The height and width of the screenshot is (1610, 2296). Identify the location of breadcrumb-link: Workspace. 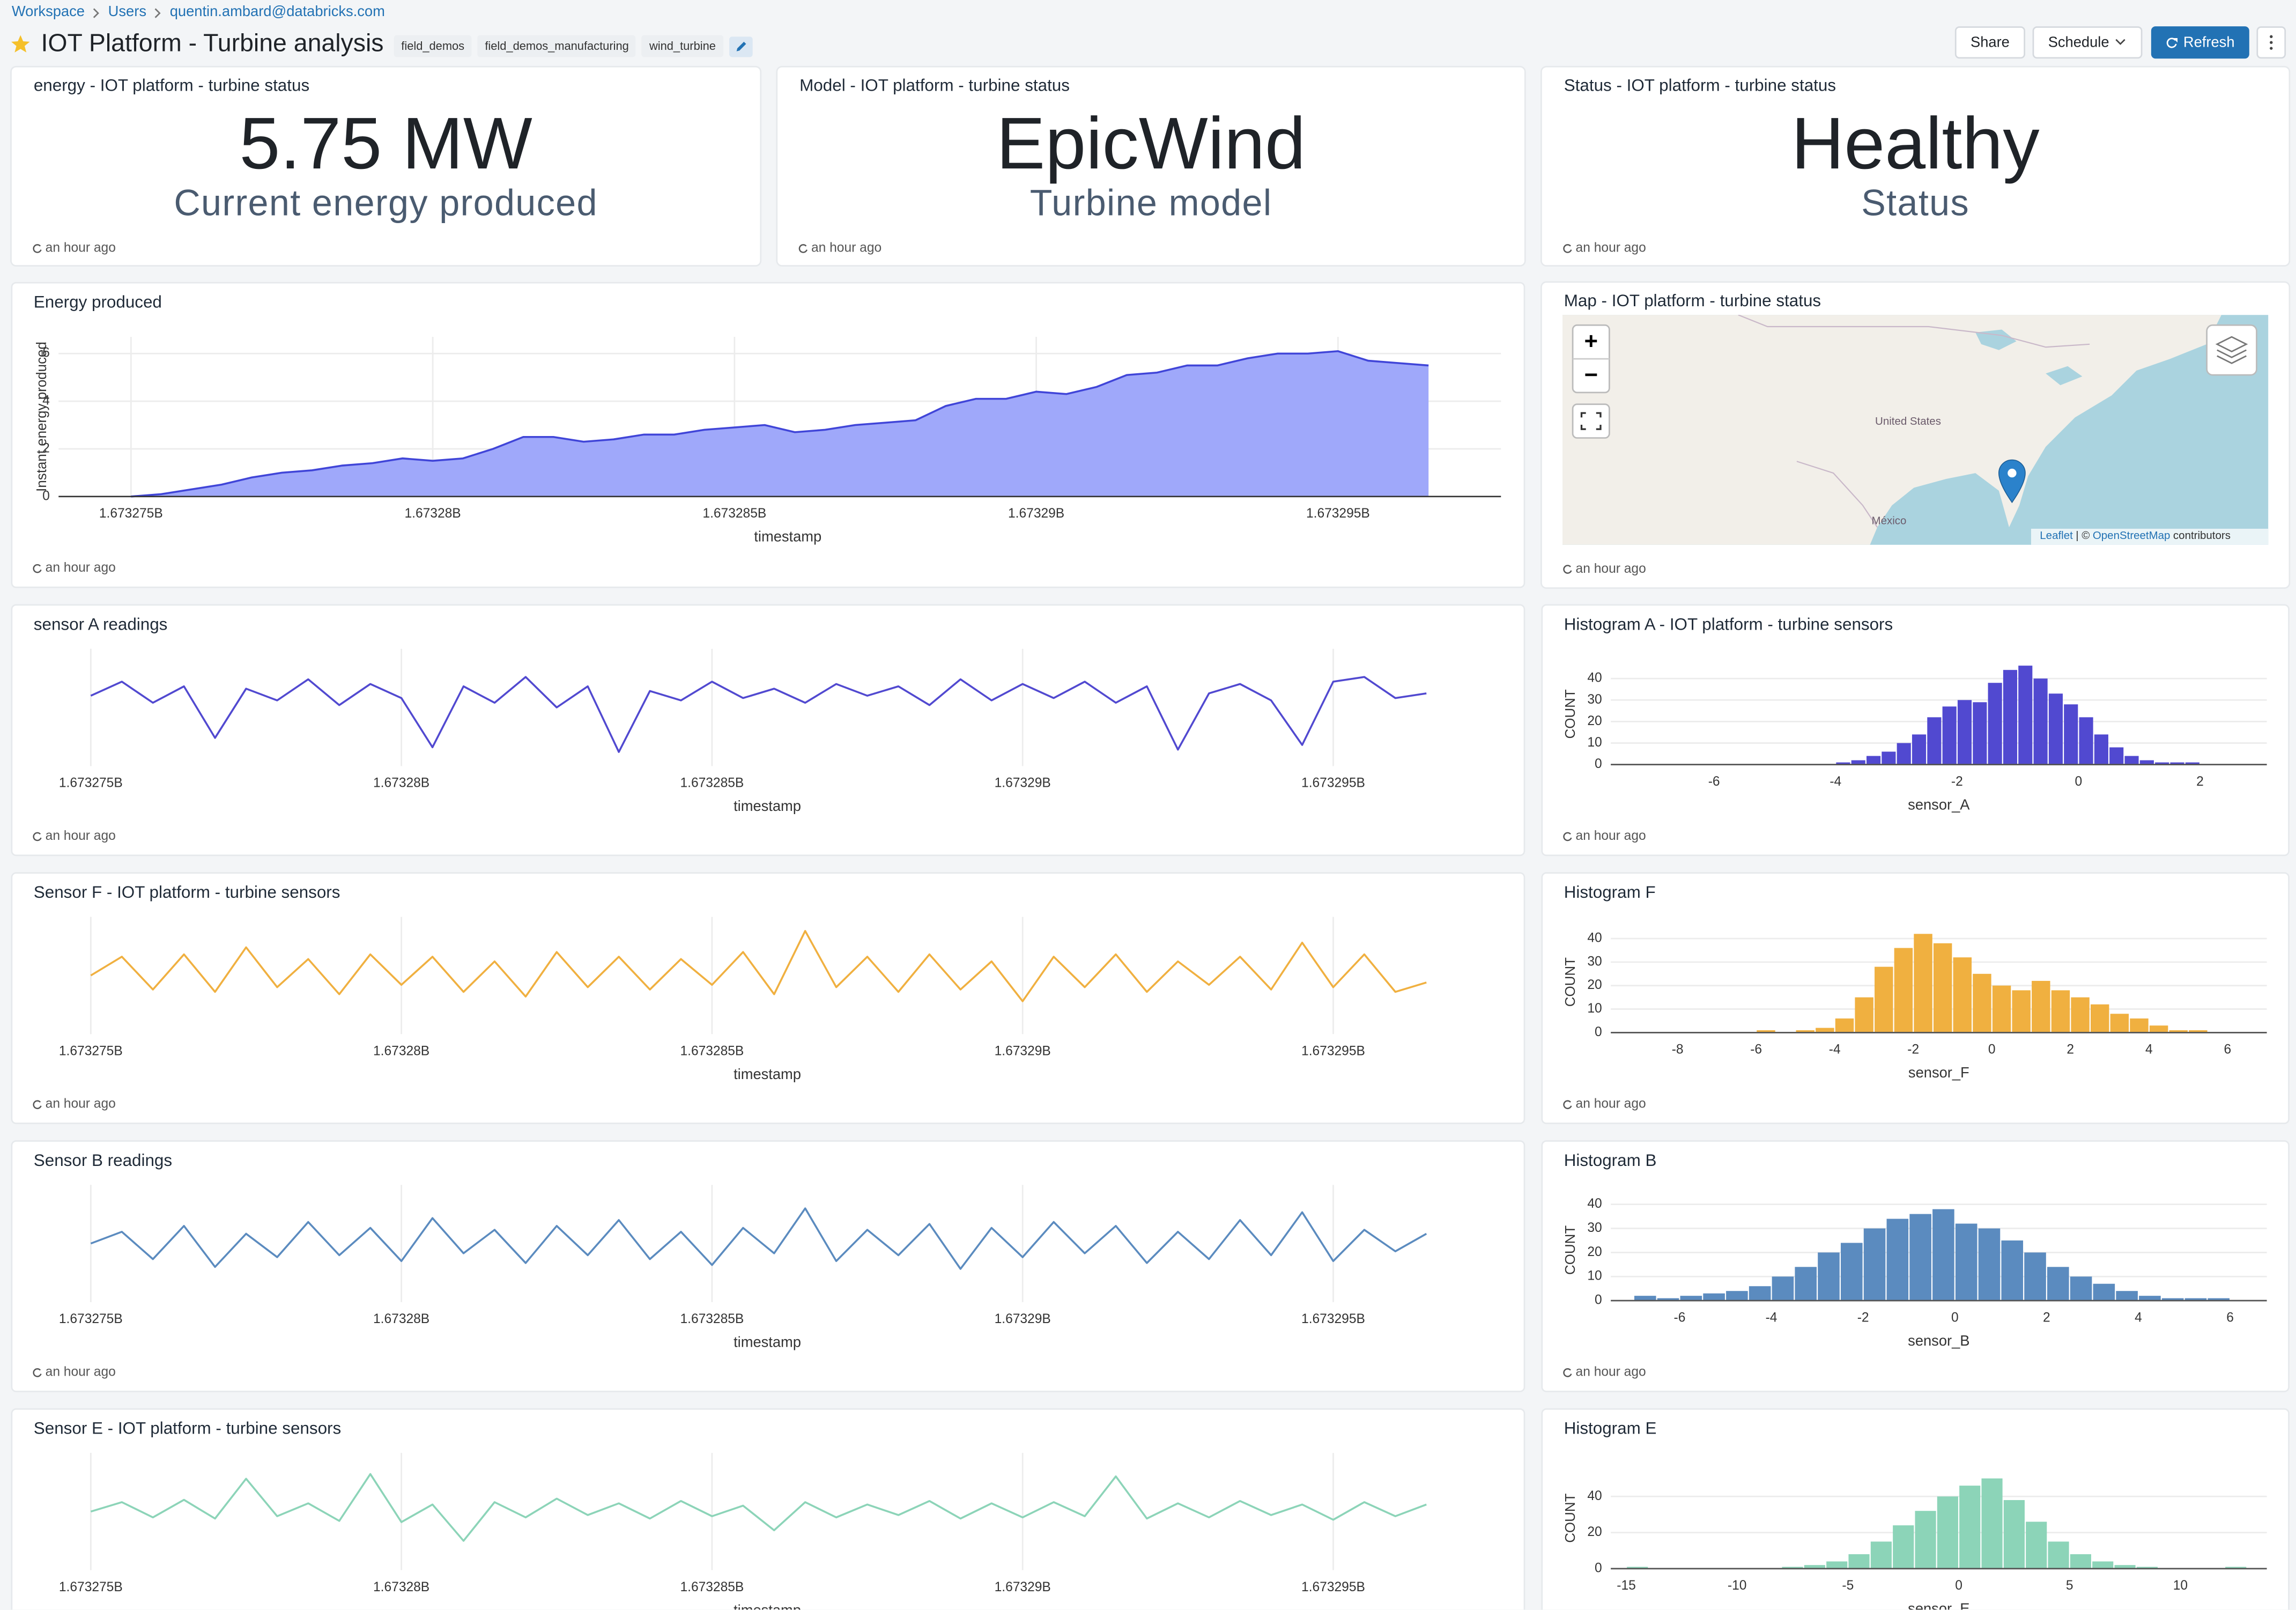
(48, 12).